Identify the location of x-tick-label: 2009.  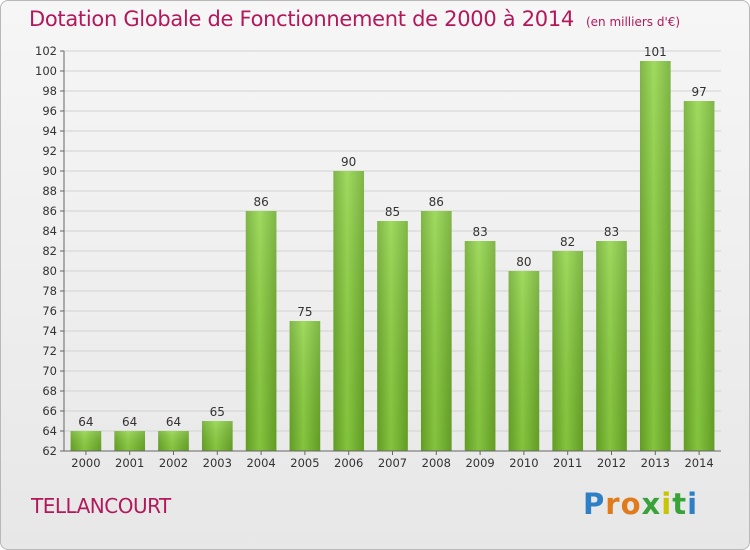
(479, 463).